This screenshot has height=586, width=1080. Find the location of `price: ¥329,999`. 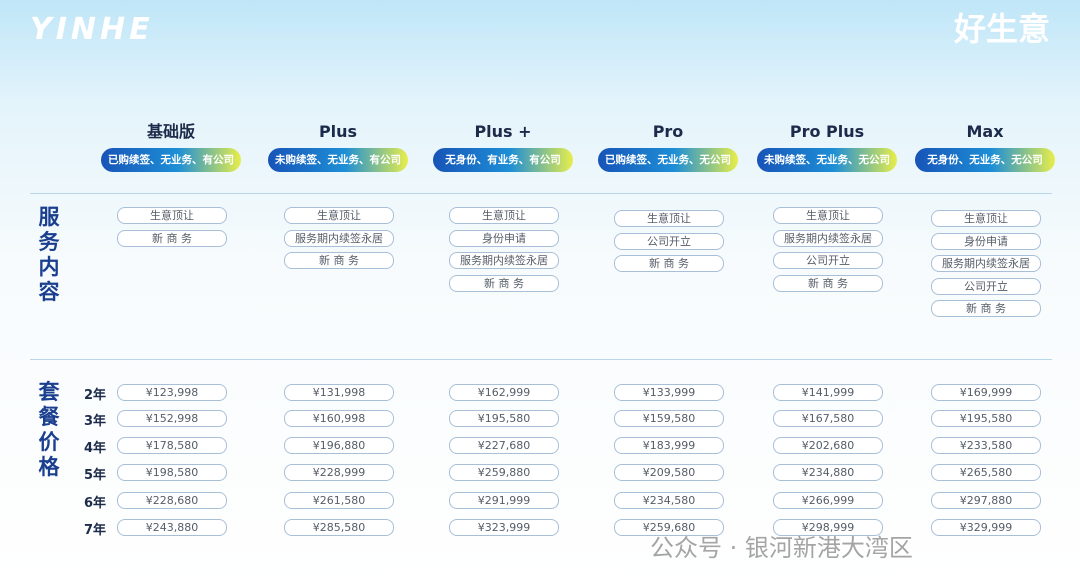

price: ¥329,999 is located at coordinates (986, 527).